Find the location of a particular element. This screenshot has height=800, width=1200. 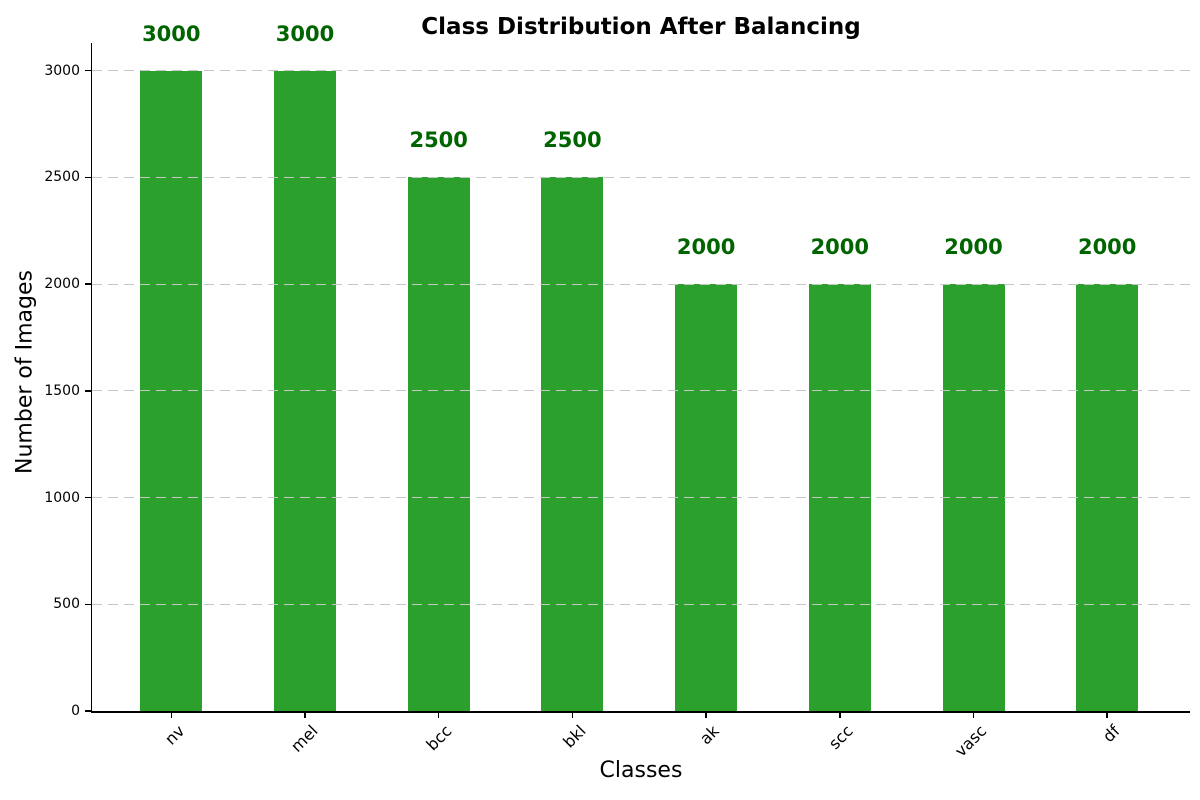

y-tick-label-1000: 1000 is located at coordinates (62, 497).